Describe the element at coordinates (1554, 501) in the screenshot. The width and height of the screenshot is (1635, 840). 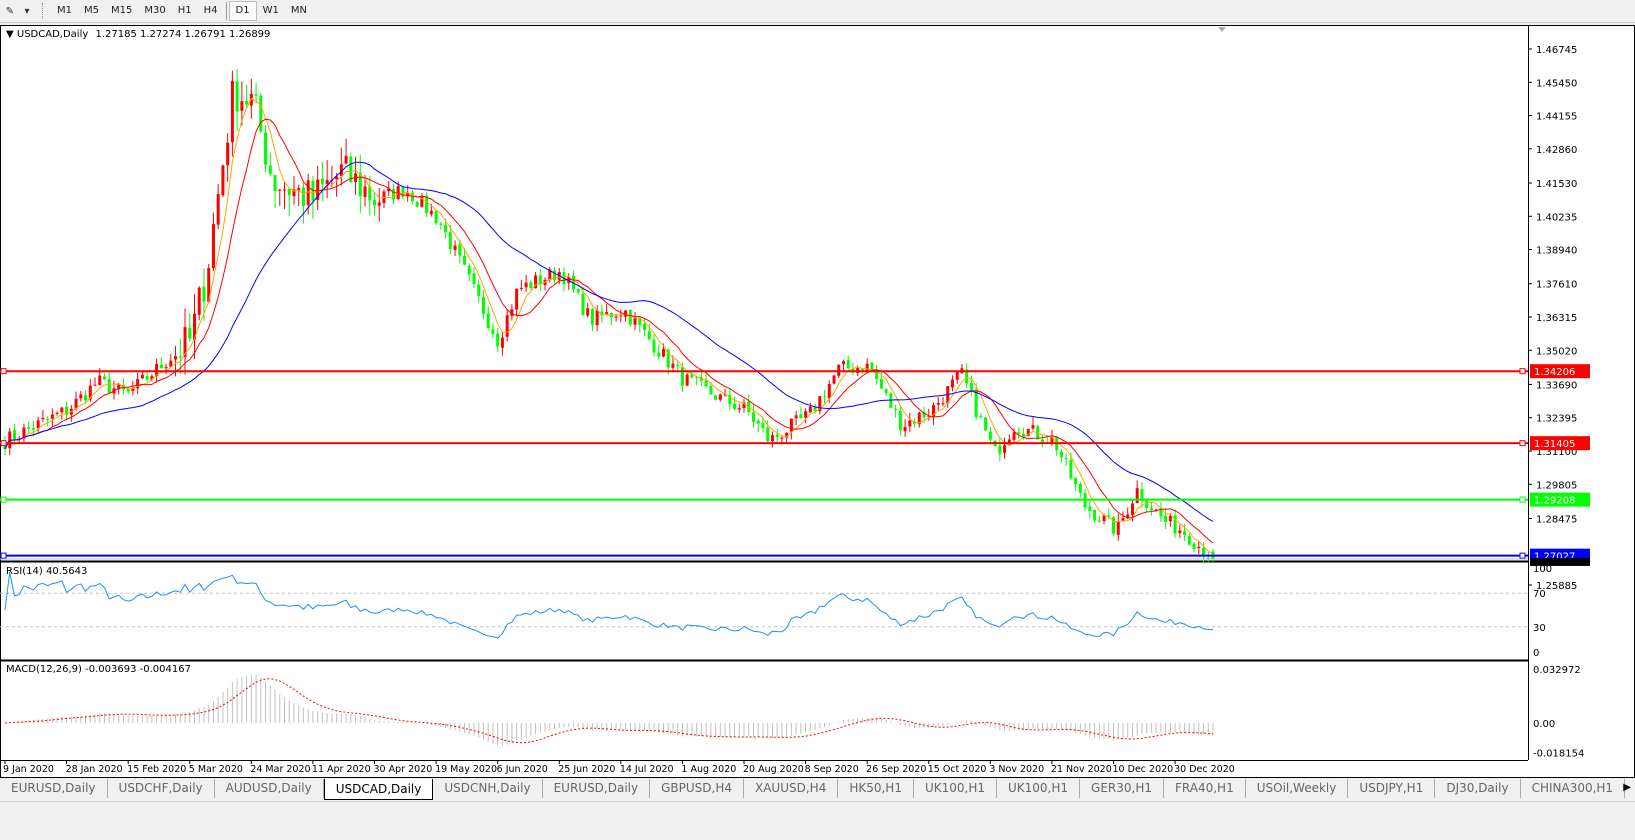
I see `price-line-label: 1.29208` at that location.